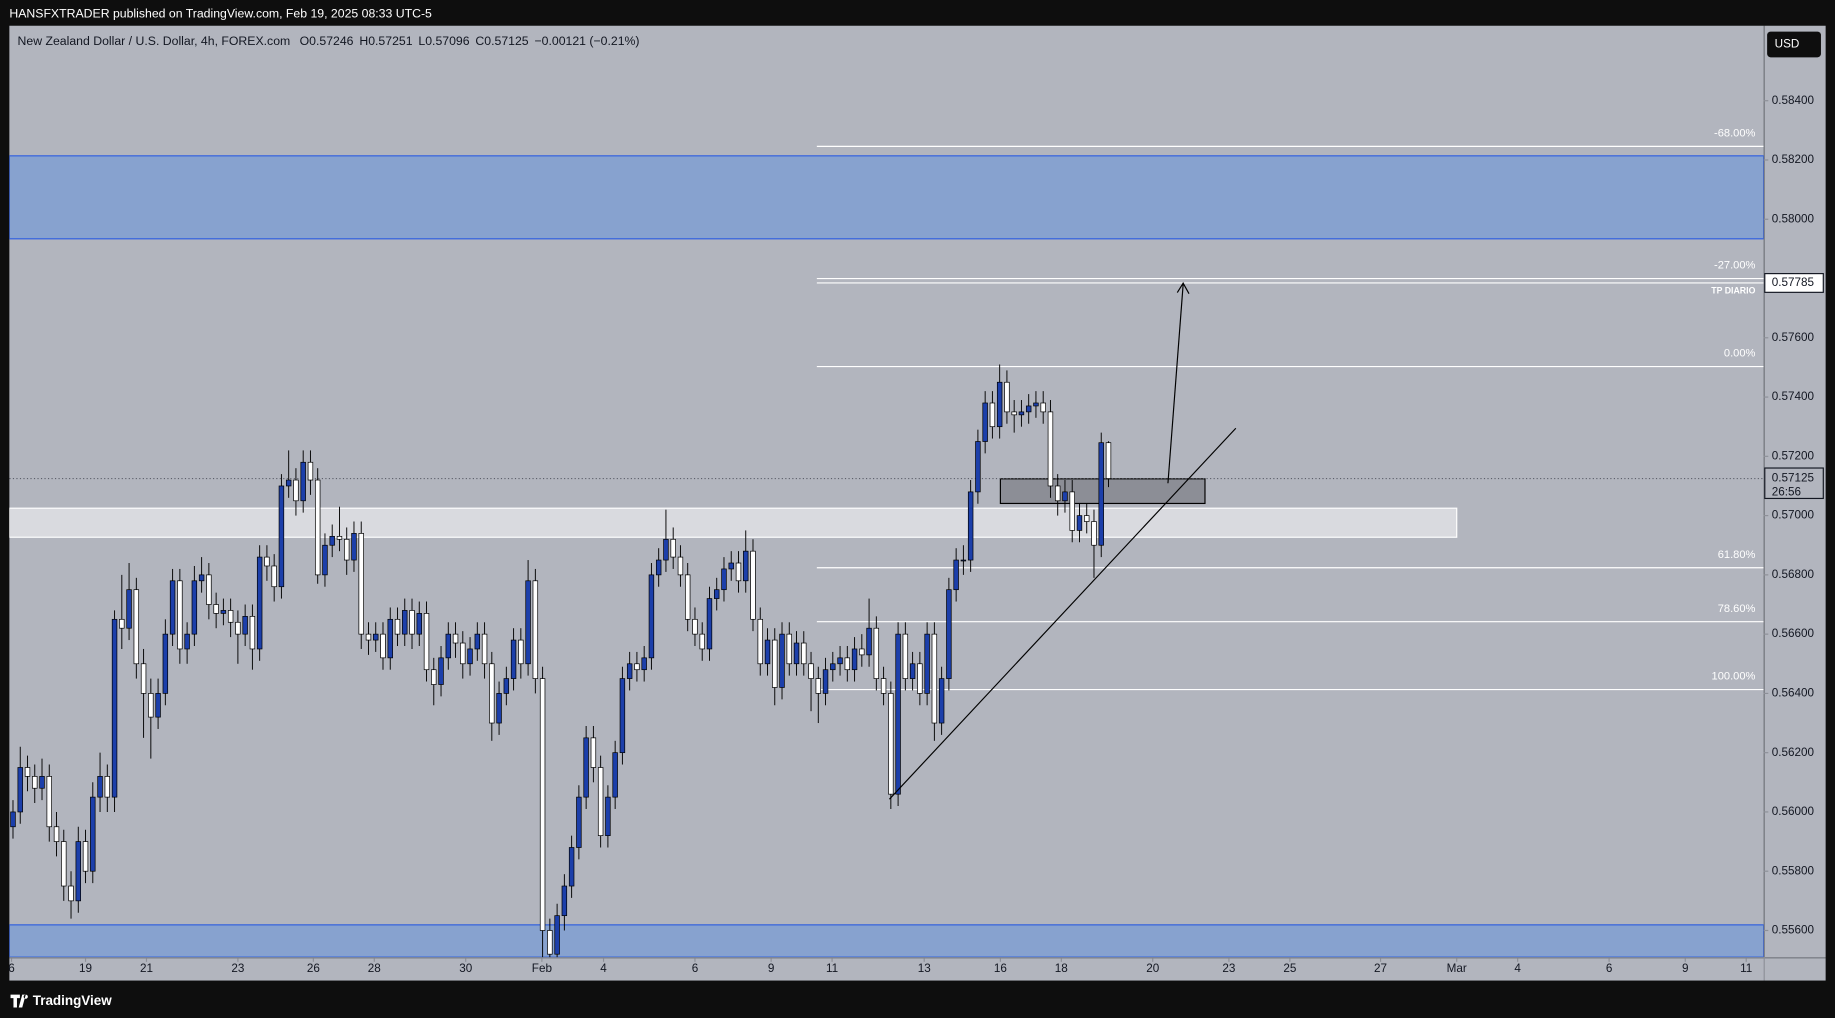 Image resolution: width=1835 pixels, height=1018 pixels. Describe the element at coordinates (1793, 478) in the screenshot. I see `current-price-label: 0.57125` at that location.